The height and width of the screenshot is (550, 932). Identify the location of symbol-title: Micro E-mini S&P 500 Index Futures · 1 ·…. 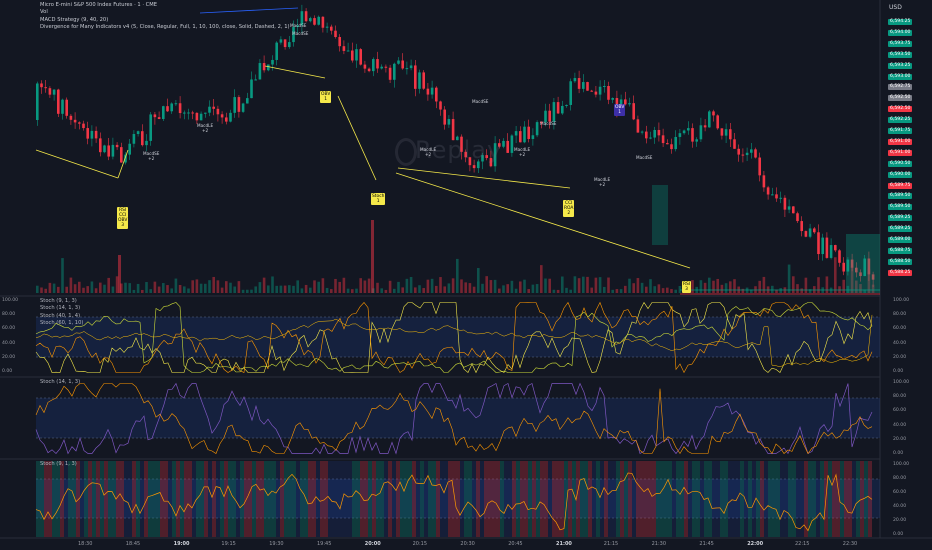
(99, 5).